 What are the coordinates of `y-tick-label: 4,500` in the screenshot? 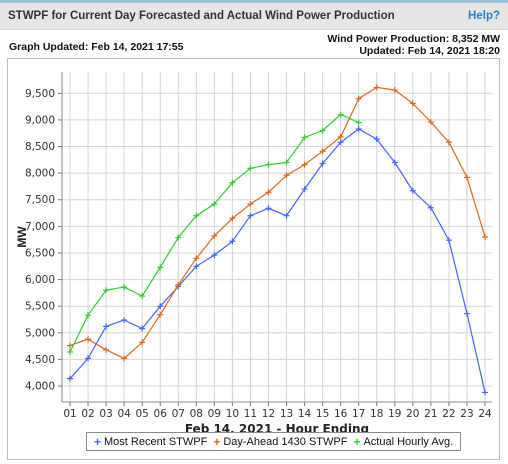 It's located at (40, 360).